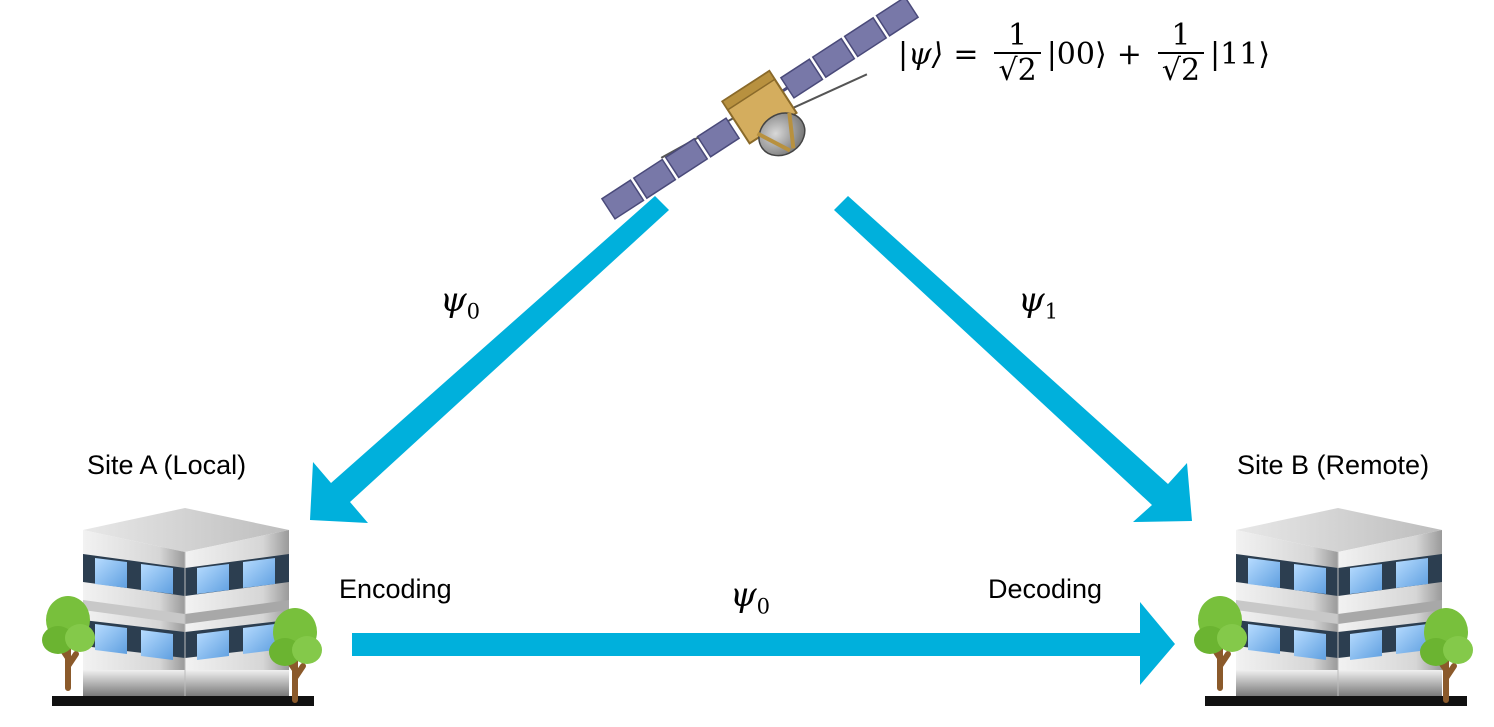  I want to click on channel-arrow-bottom, so click(763, 643).